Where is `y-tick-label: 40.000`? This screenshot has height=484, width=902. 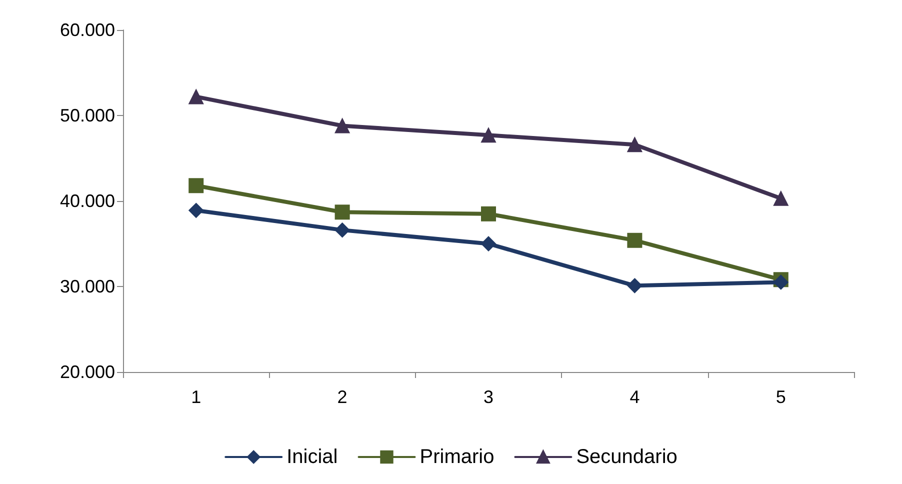
y-tick-label: 40.000 is located at coordinates (87, 201).